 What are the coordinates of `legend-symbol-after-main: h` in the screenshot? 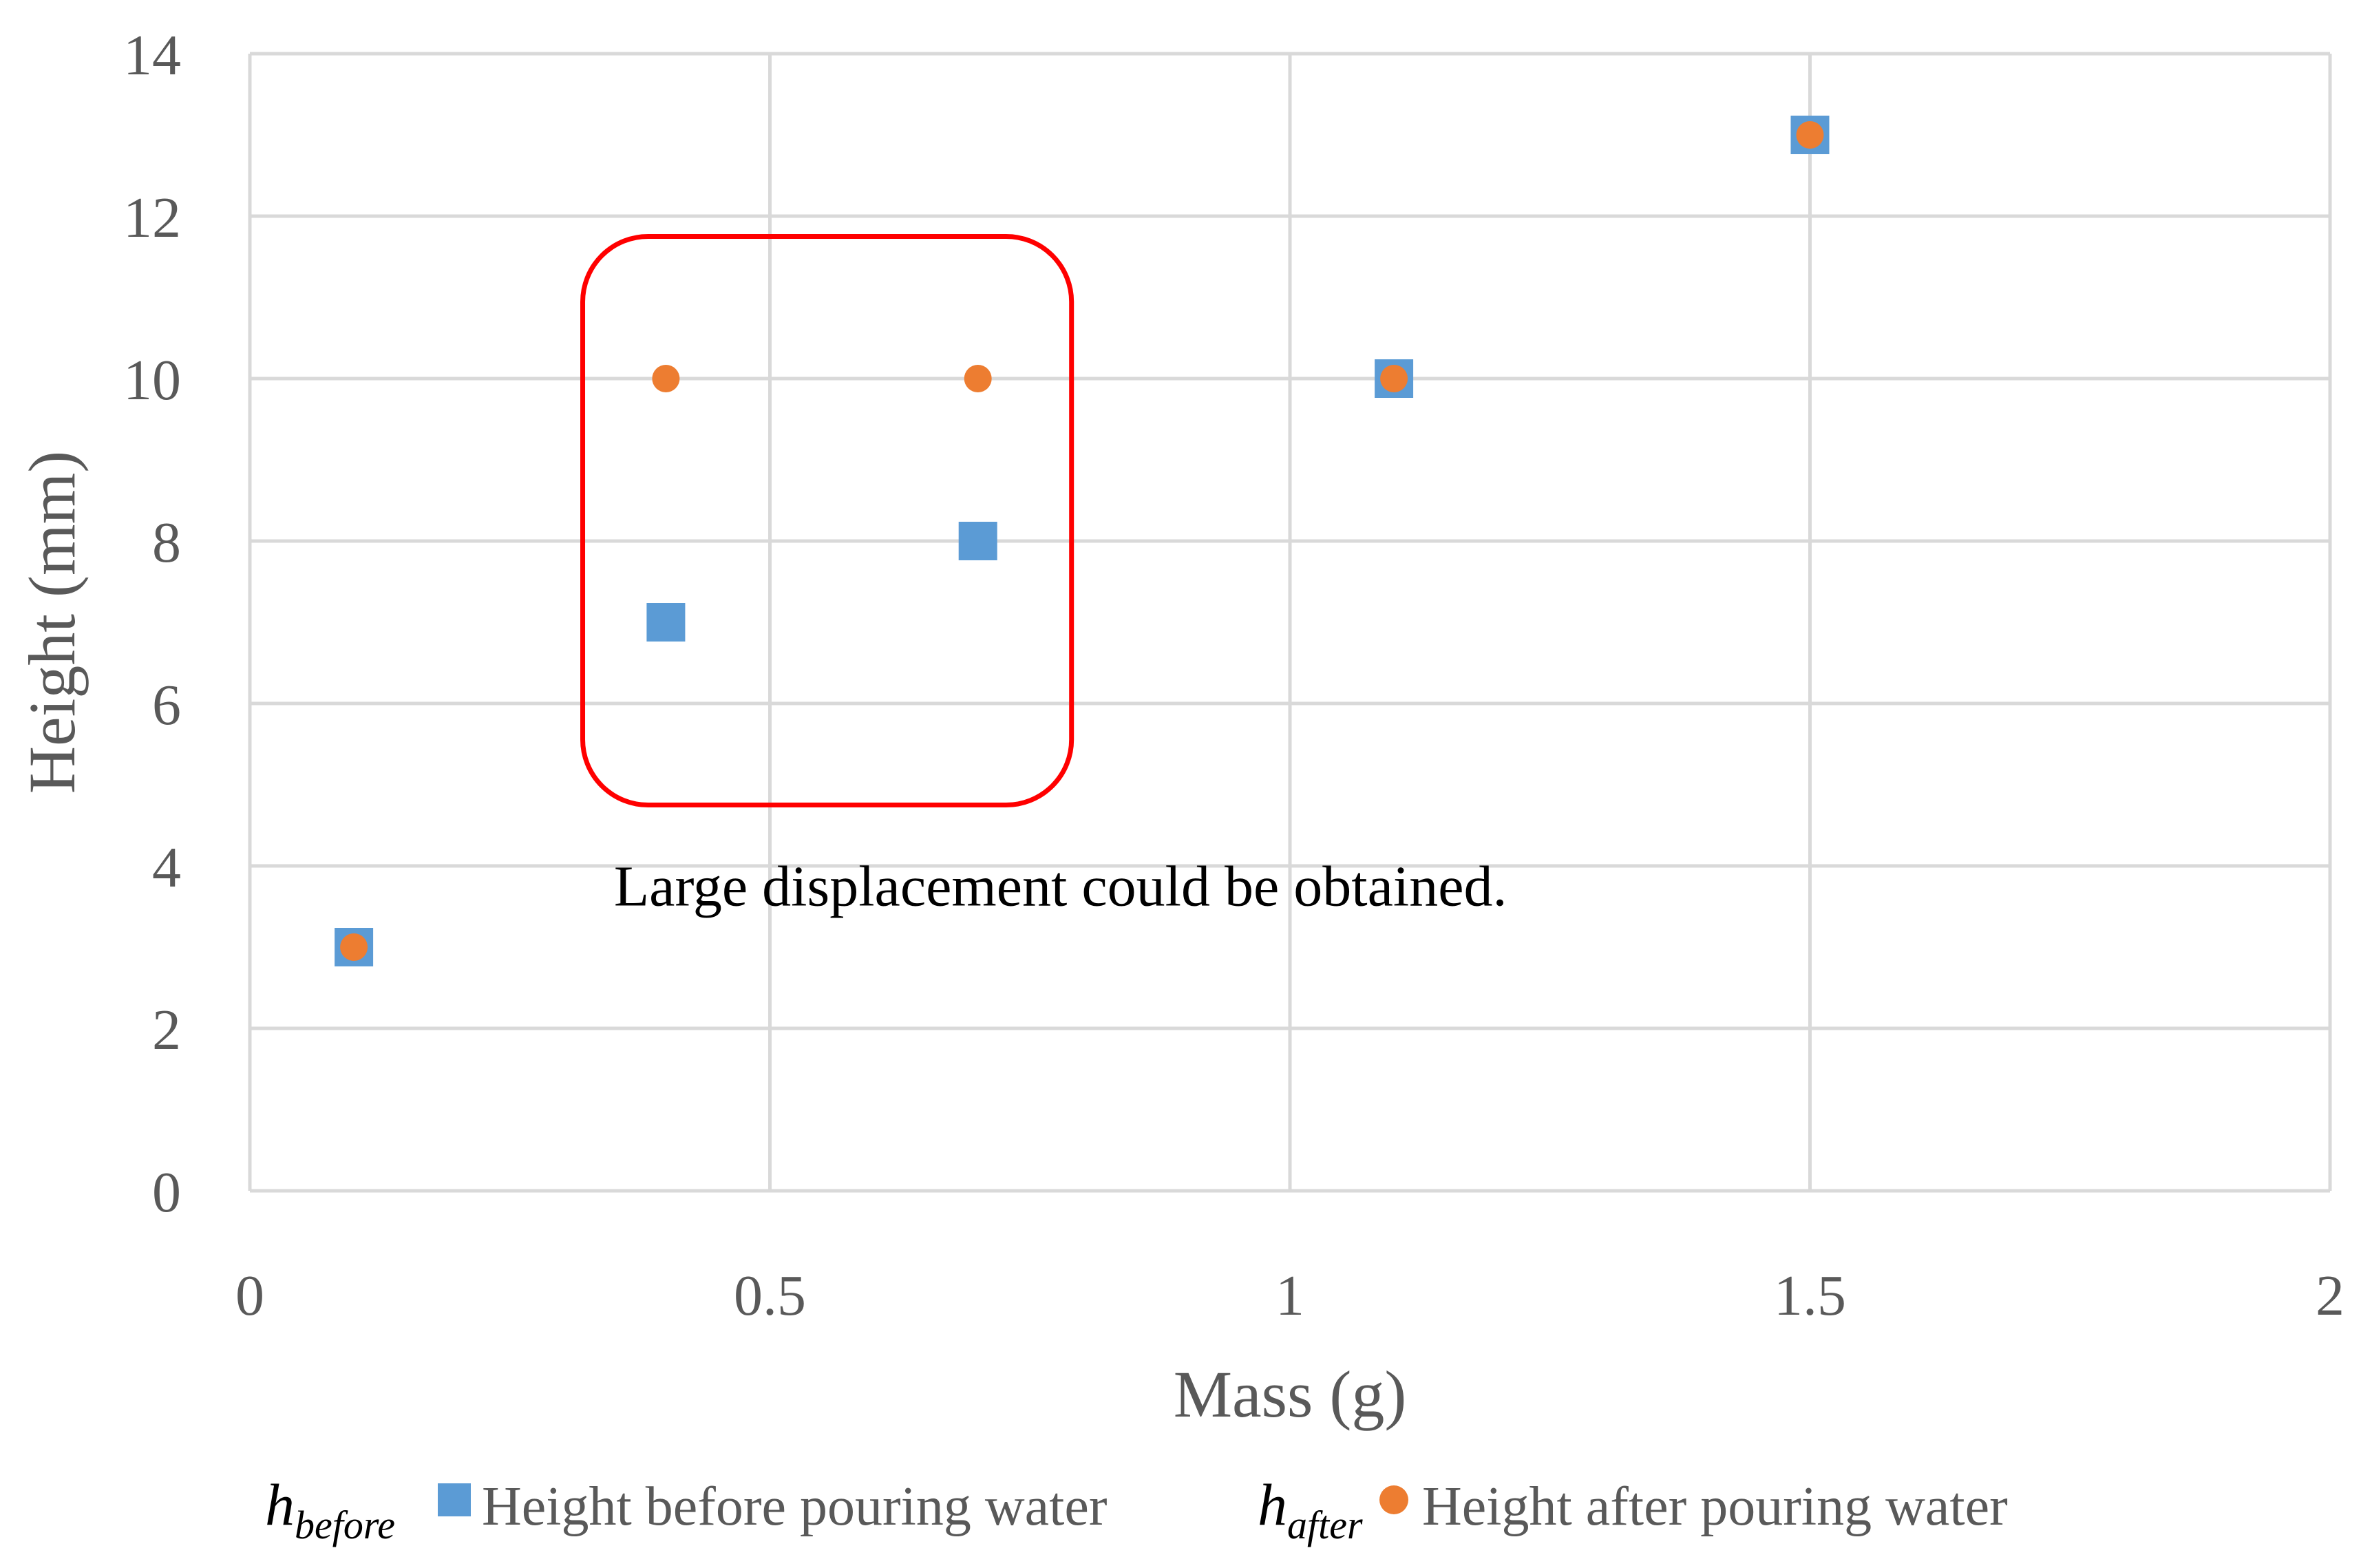 It's located at (1272, 1505).